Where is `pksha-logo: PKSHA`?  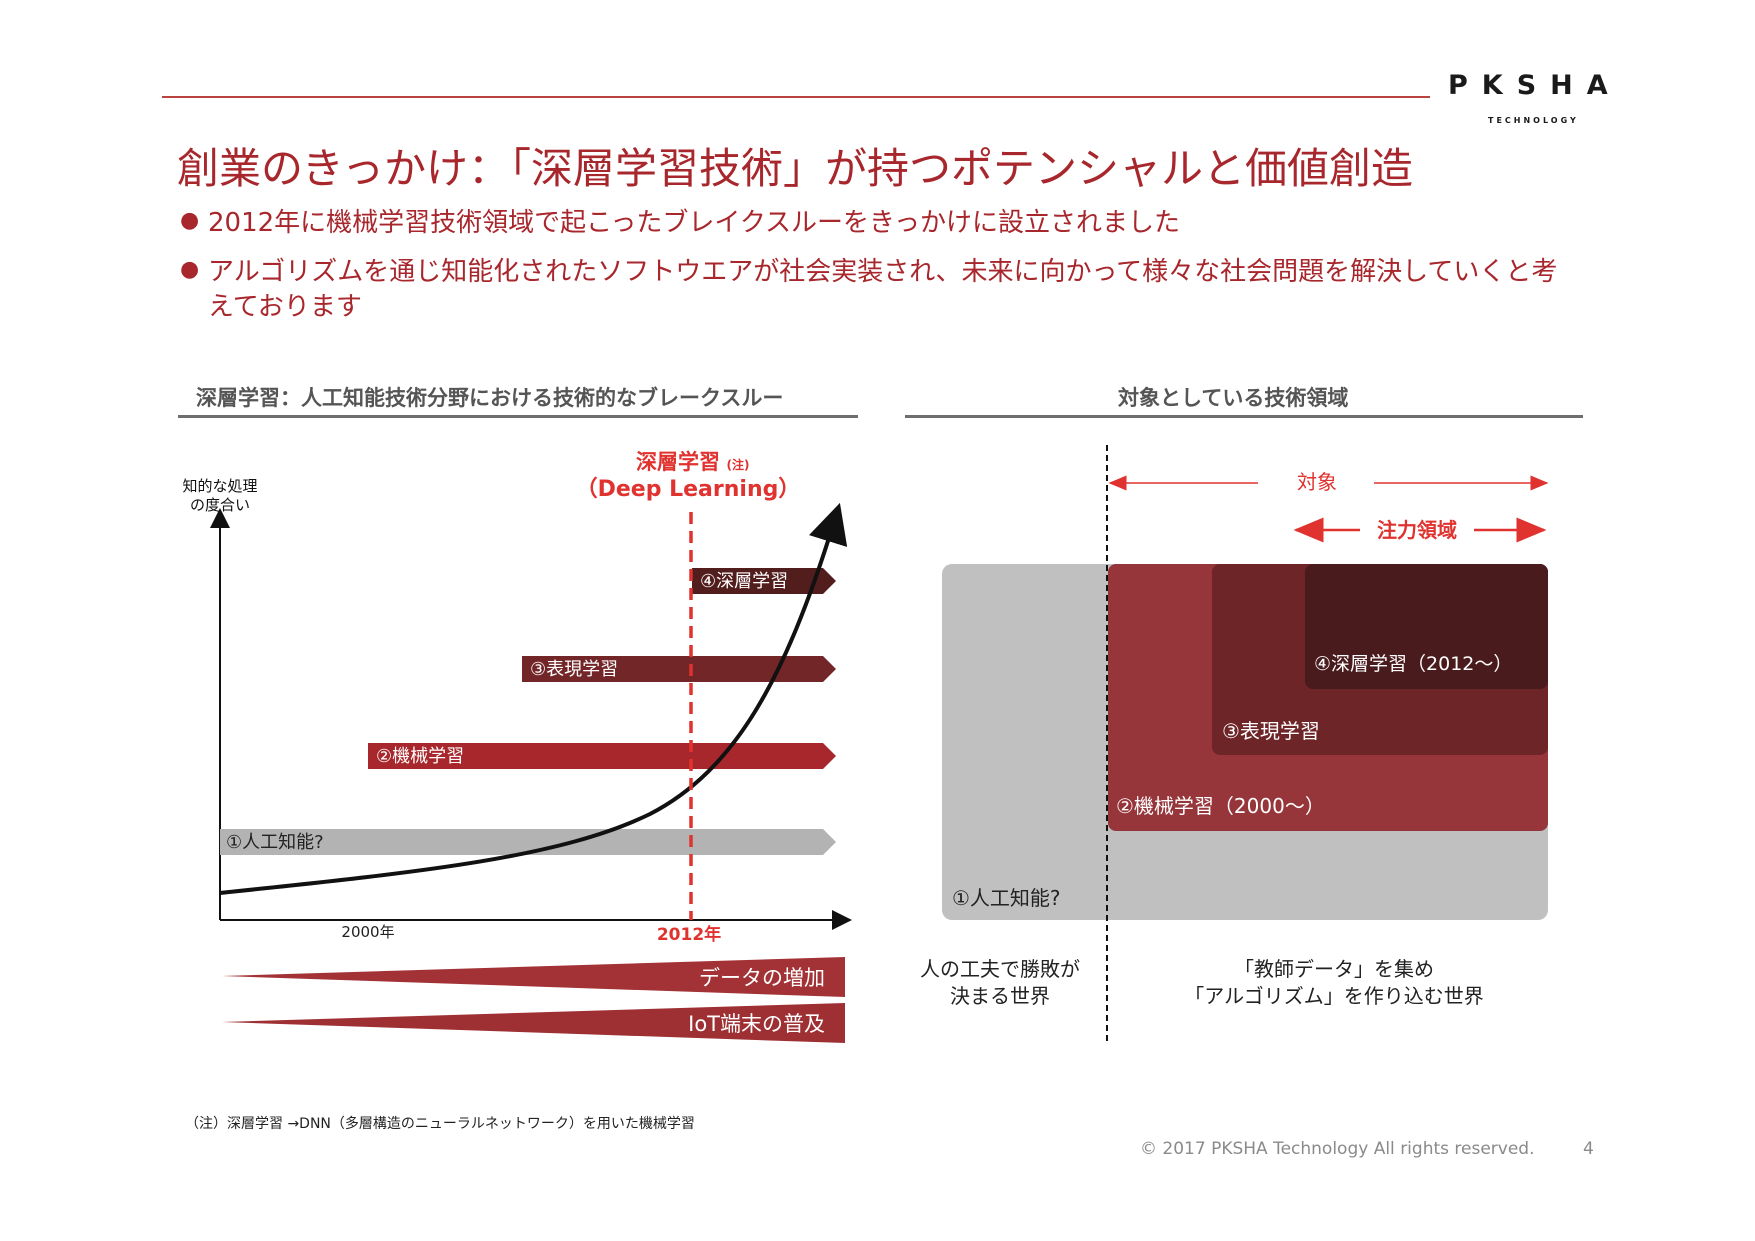
pksha-logo: PKSHA is located at coordinates (1535, 85).